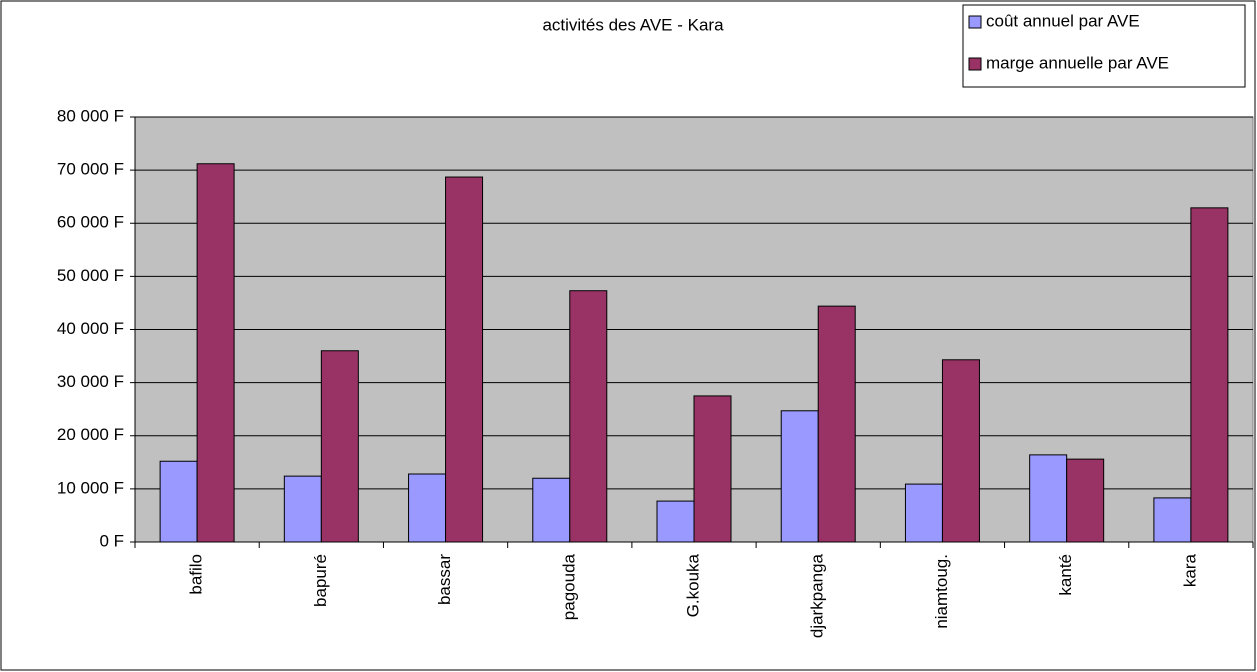 Image resolution: width=1257 pixels, height=672 pixels. What do you see at coordinates (633, 24) in the screenshot?
I see `chart-title: activités des AVE - Kara` at bounding box center [633, 24].